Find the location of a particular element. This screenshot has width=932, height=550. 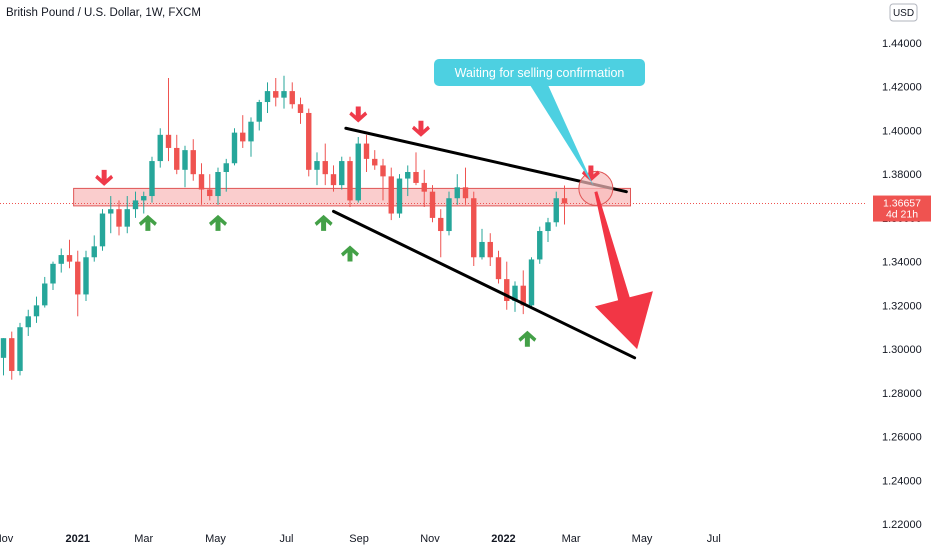

y-axis-tick-label: 1.40000 is located at coordinates (902, 131).